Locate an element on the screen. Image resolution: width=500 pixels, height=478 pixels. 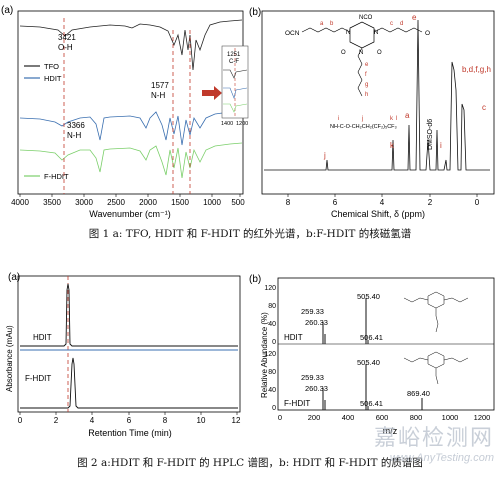
ms-bottom-label: F-HDIT is located at coordinates (297, 403).